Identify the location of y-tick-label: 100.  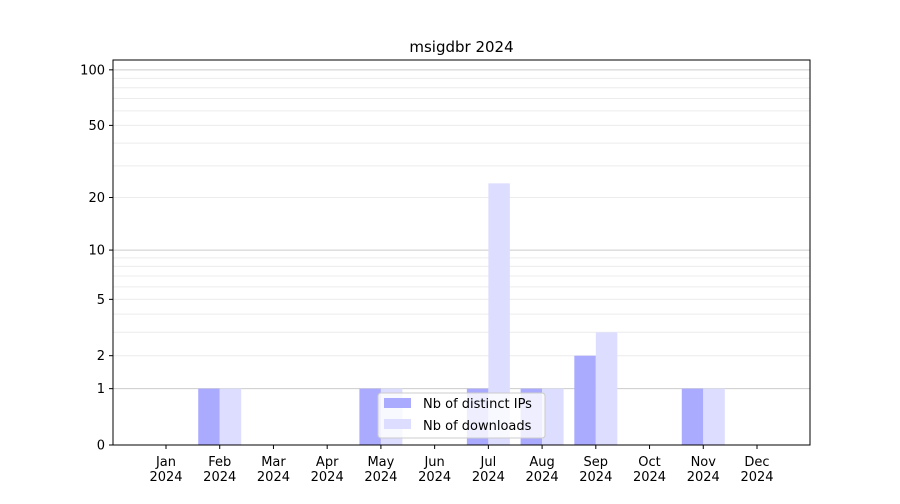
(92, 70).